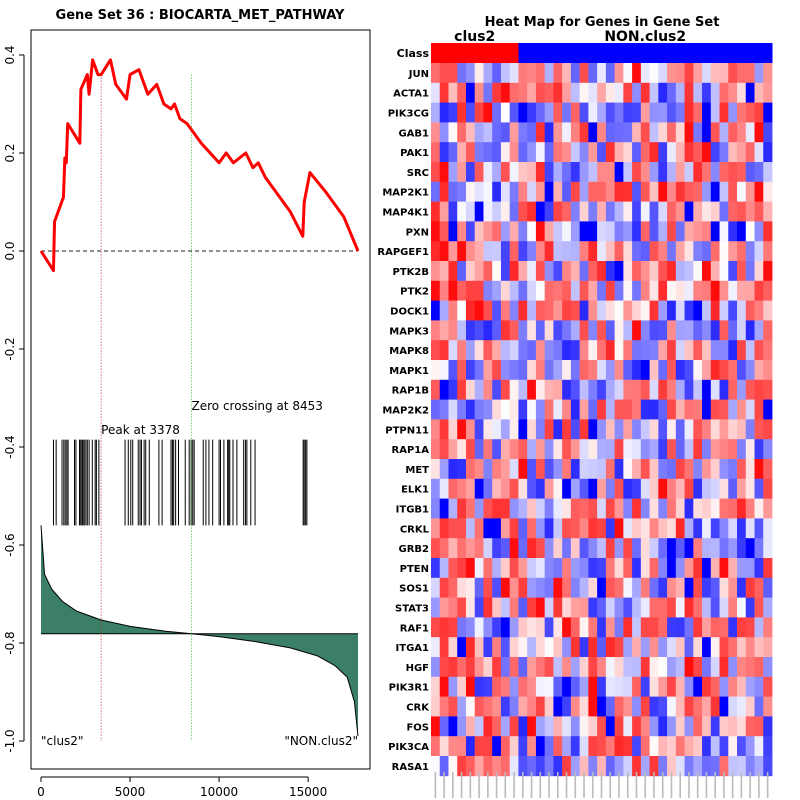 The width and height of the screenshot is (800, 800). What do you see at coordinates (408, 114) in the screenshot?
I see `gene-label: PIK3CG` at bounding box center [408, 114].